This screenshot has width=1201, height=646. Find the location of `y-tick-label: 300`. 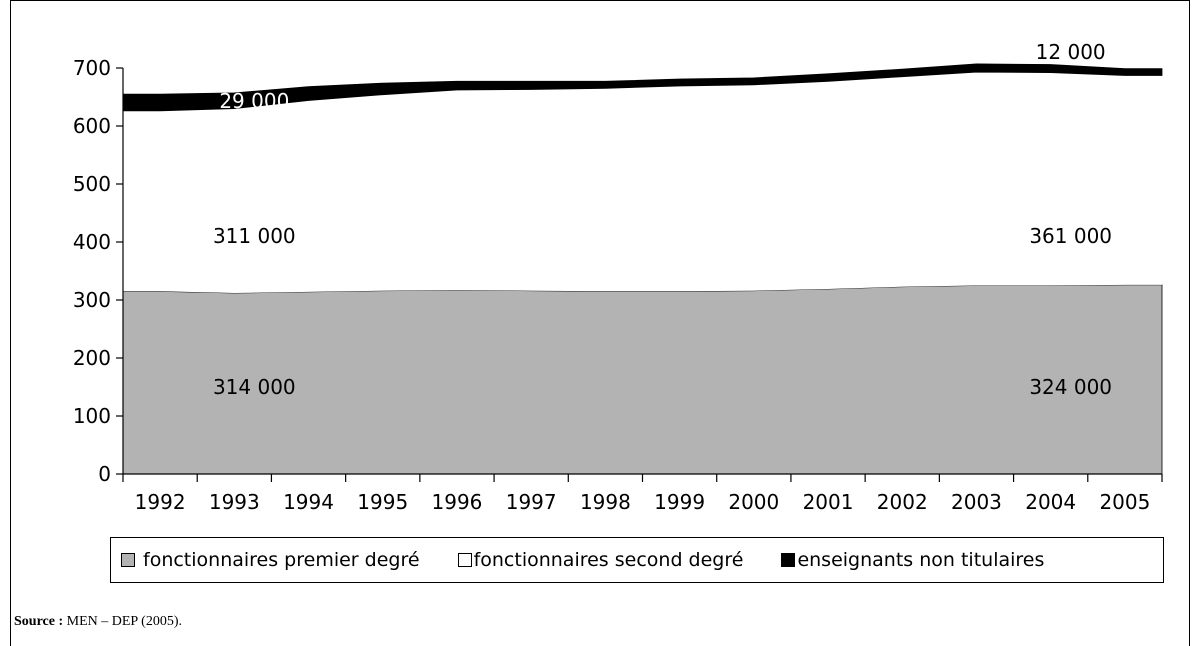

y-tick-label: 300 is located at coordinates (92, 300).